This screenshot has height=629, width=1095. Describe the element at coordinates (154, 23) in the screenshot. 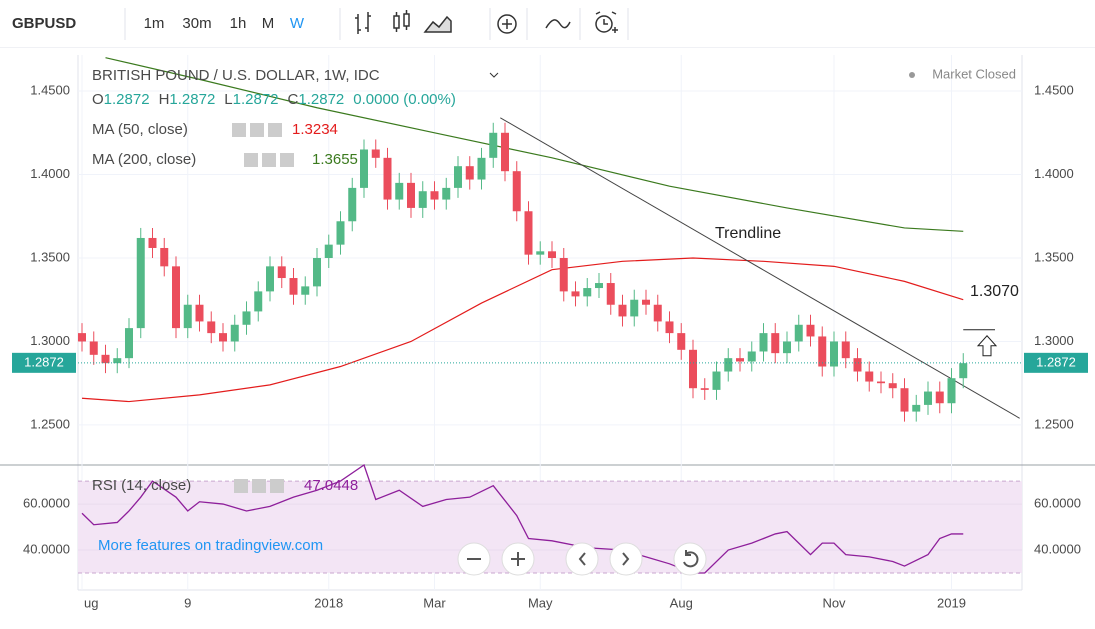

I see `interval-button: 1m` at that location.